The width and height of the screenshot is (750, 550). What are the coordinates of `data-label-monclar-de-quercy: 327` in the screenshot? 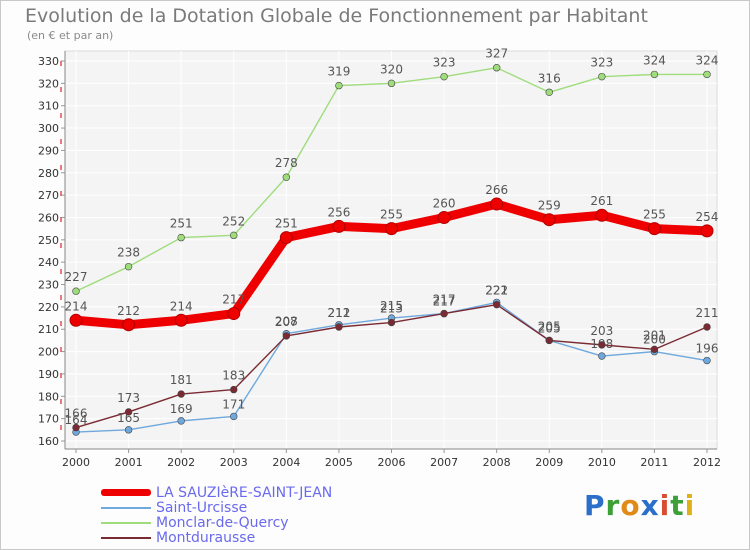 It's located at (496, 54).